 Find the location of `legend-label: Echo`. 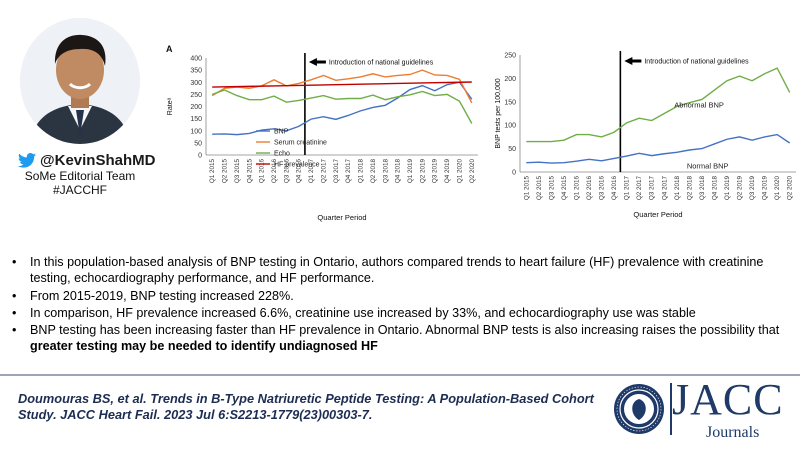

legend-label: Echo is located at coordinates (282, 154).